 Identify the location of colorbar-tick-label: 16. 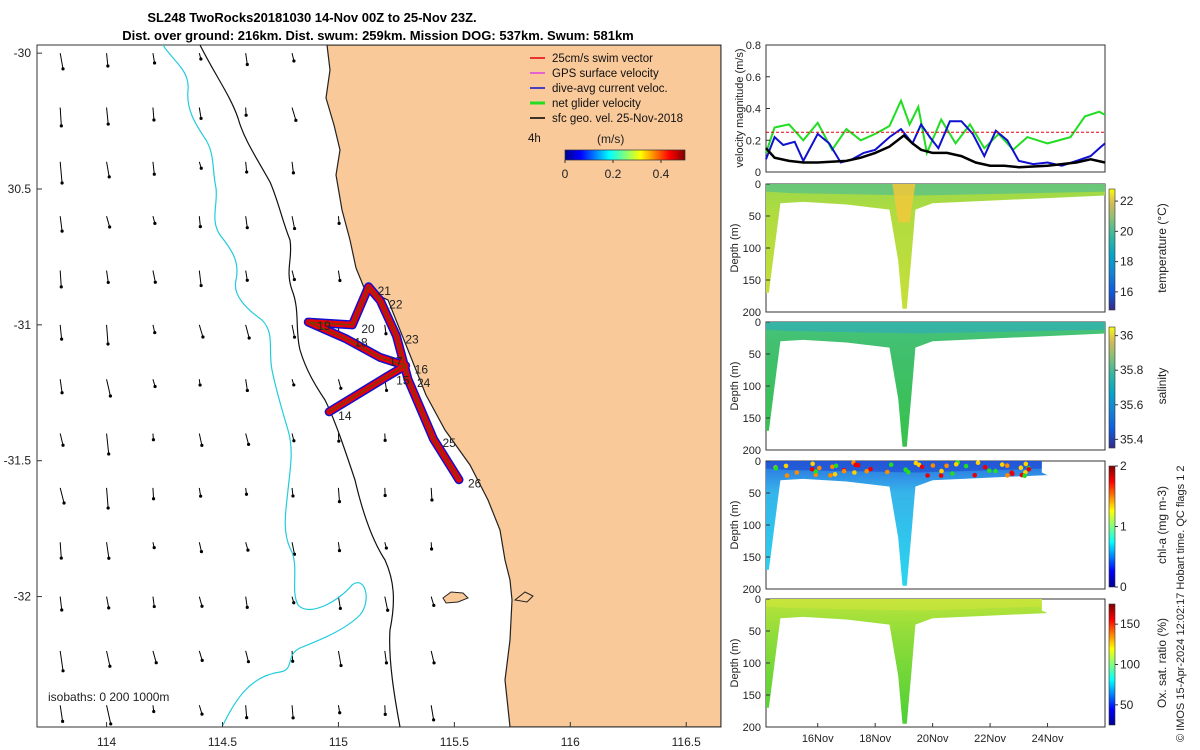
(1127, 292).